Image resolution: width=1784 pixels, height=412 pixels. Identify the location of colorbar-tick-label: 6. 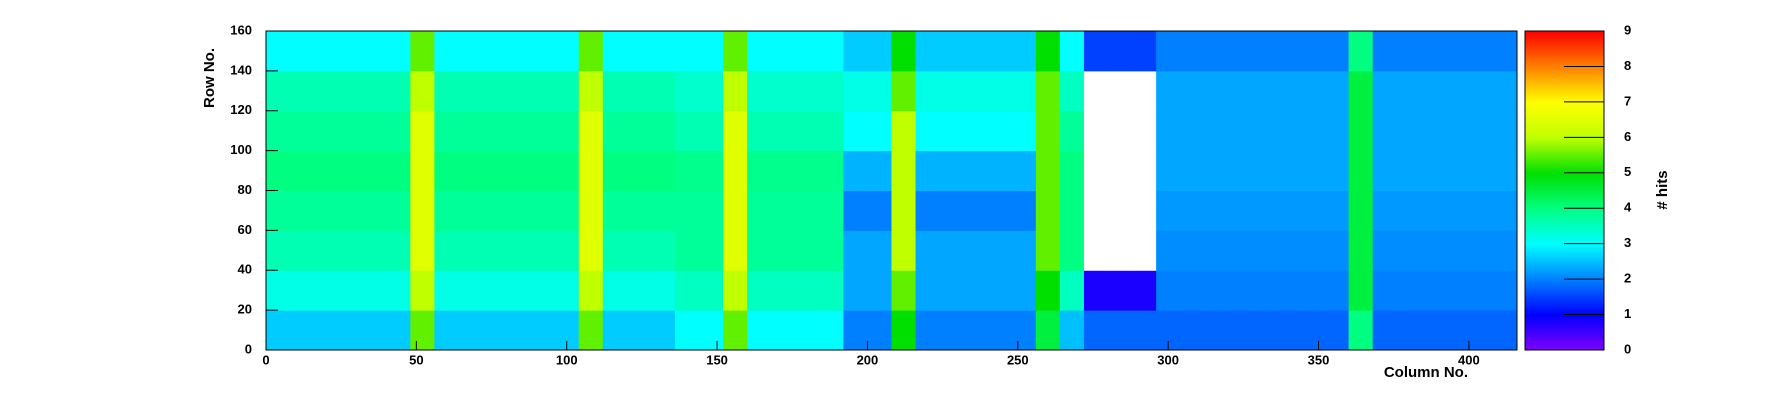
(1627, 136).